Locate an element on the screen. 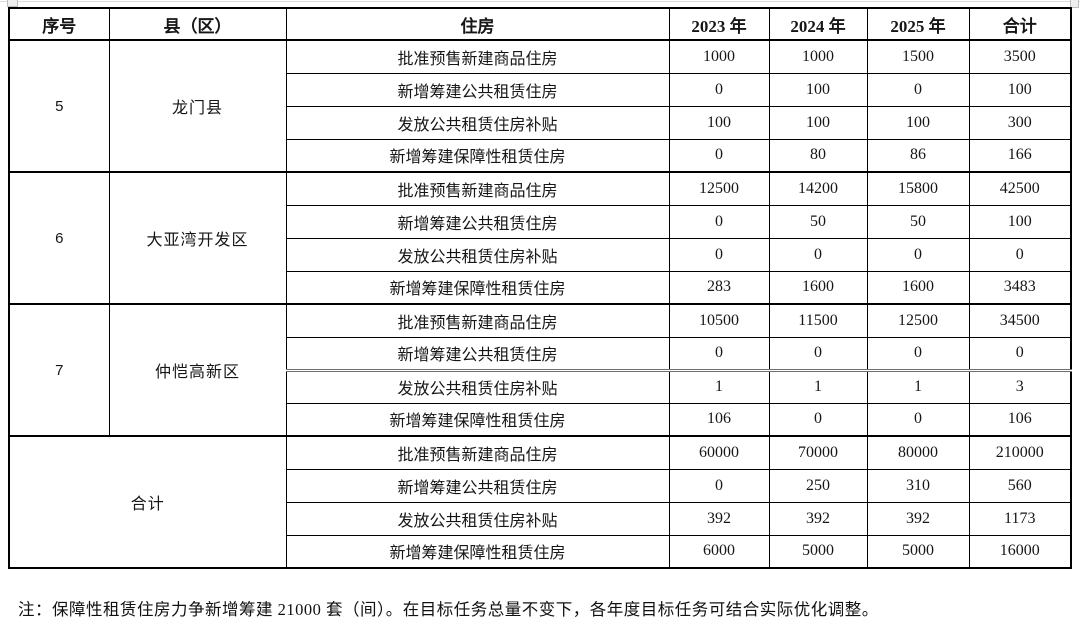 The image size is (1080, 624). table-row: 新增筹建公共租赁住房 0 250 310 560 is located at coordinates (540, 485).